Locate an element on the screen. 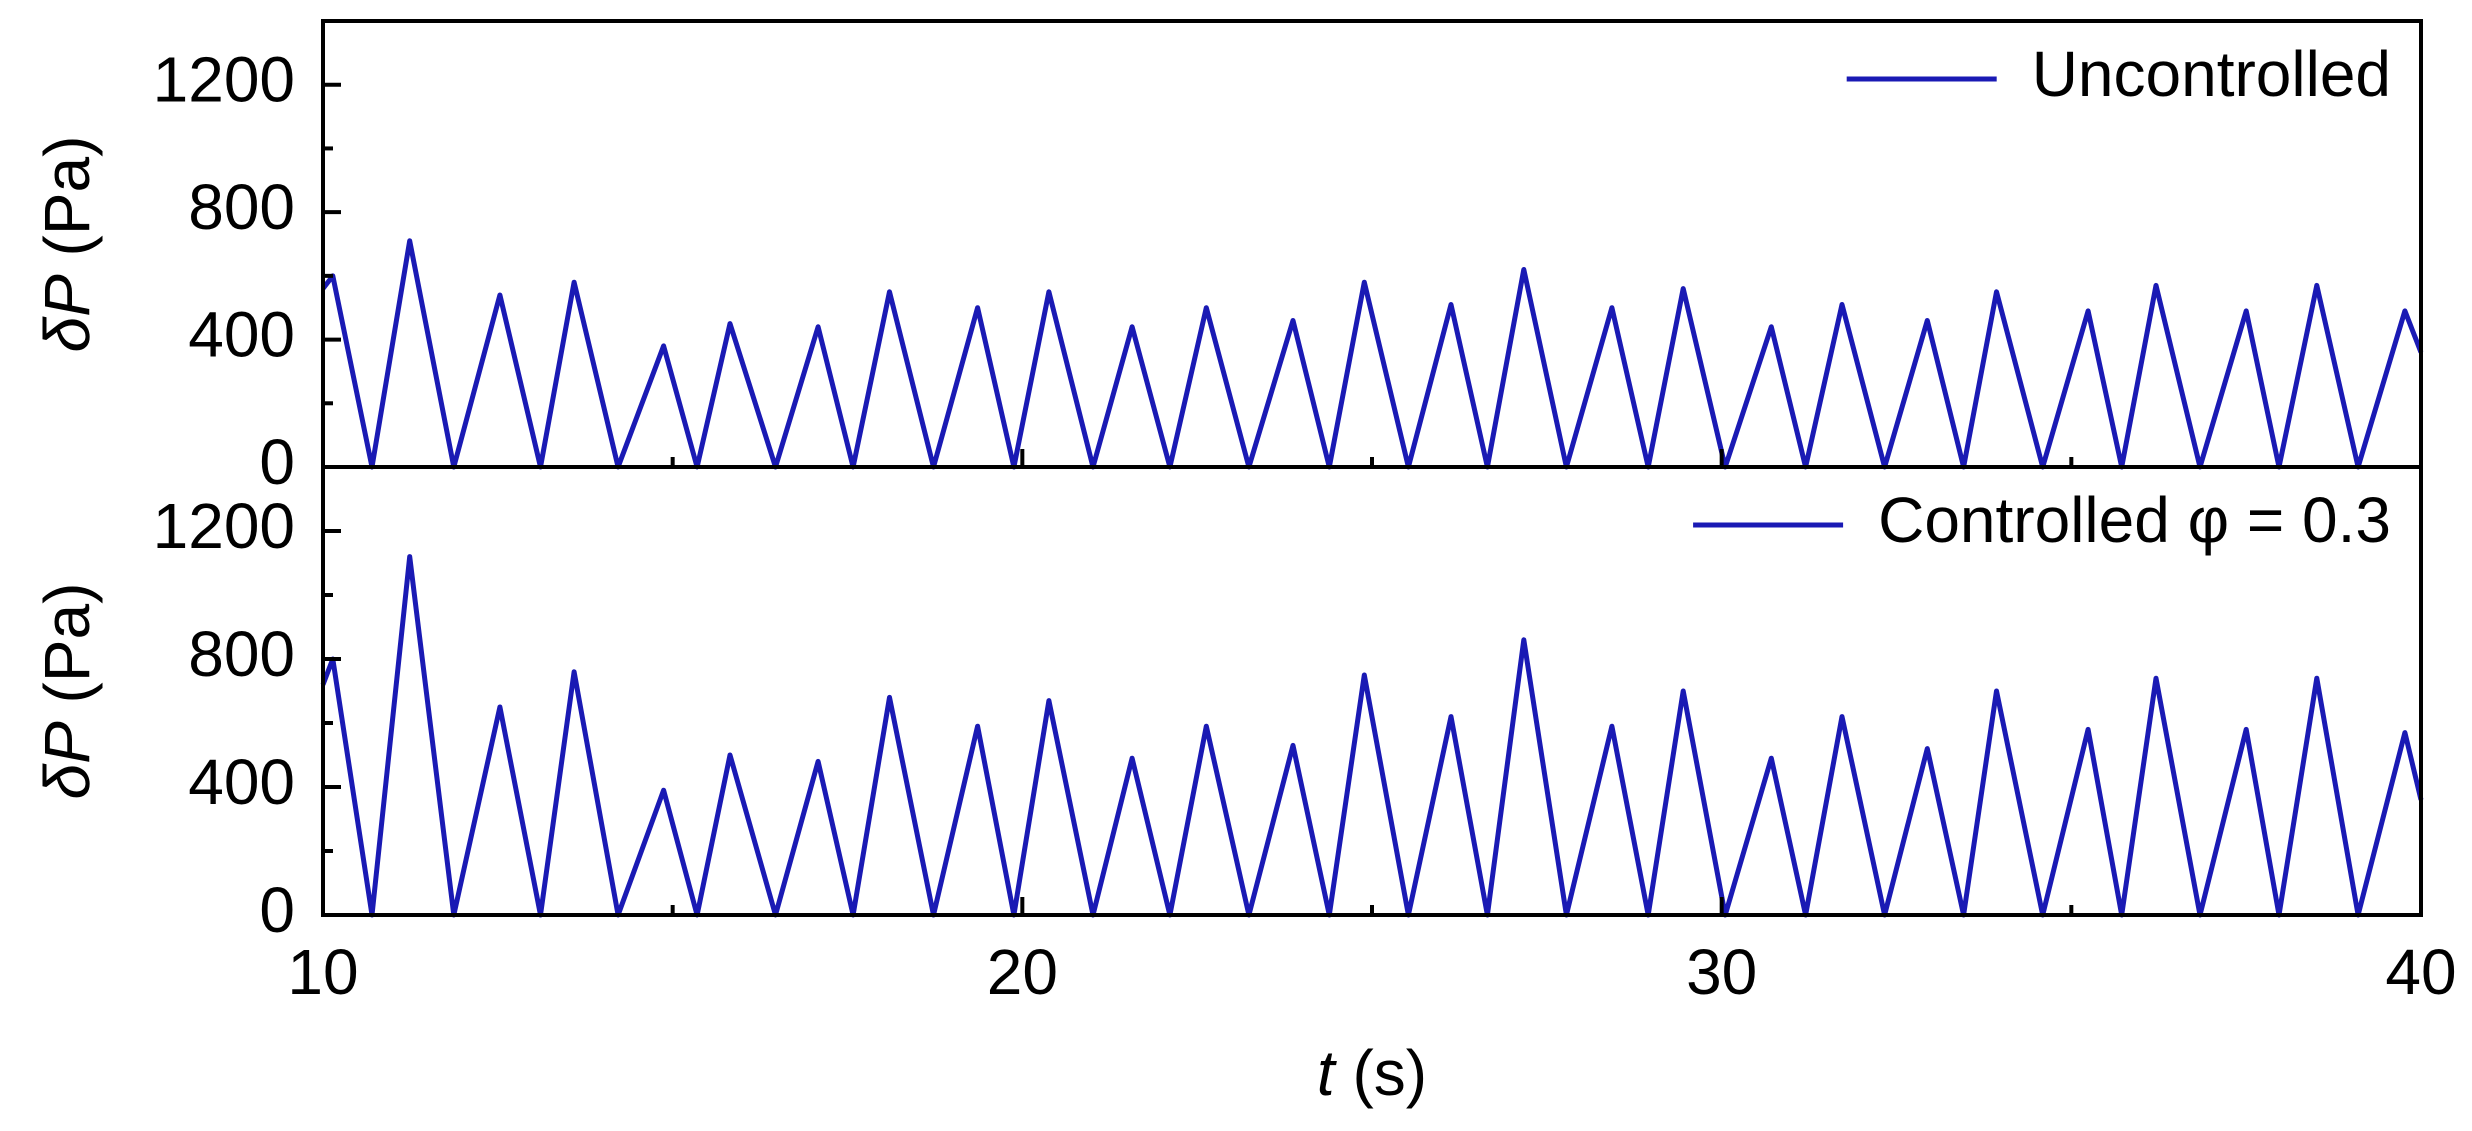 The height and width of the screenshot is (1131, 2472). x-tick-label: 10 is located at coordinates (322, 972).